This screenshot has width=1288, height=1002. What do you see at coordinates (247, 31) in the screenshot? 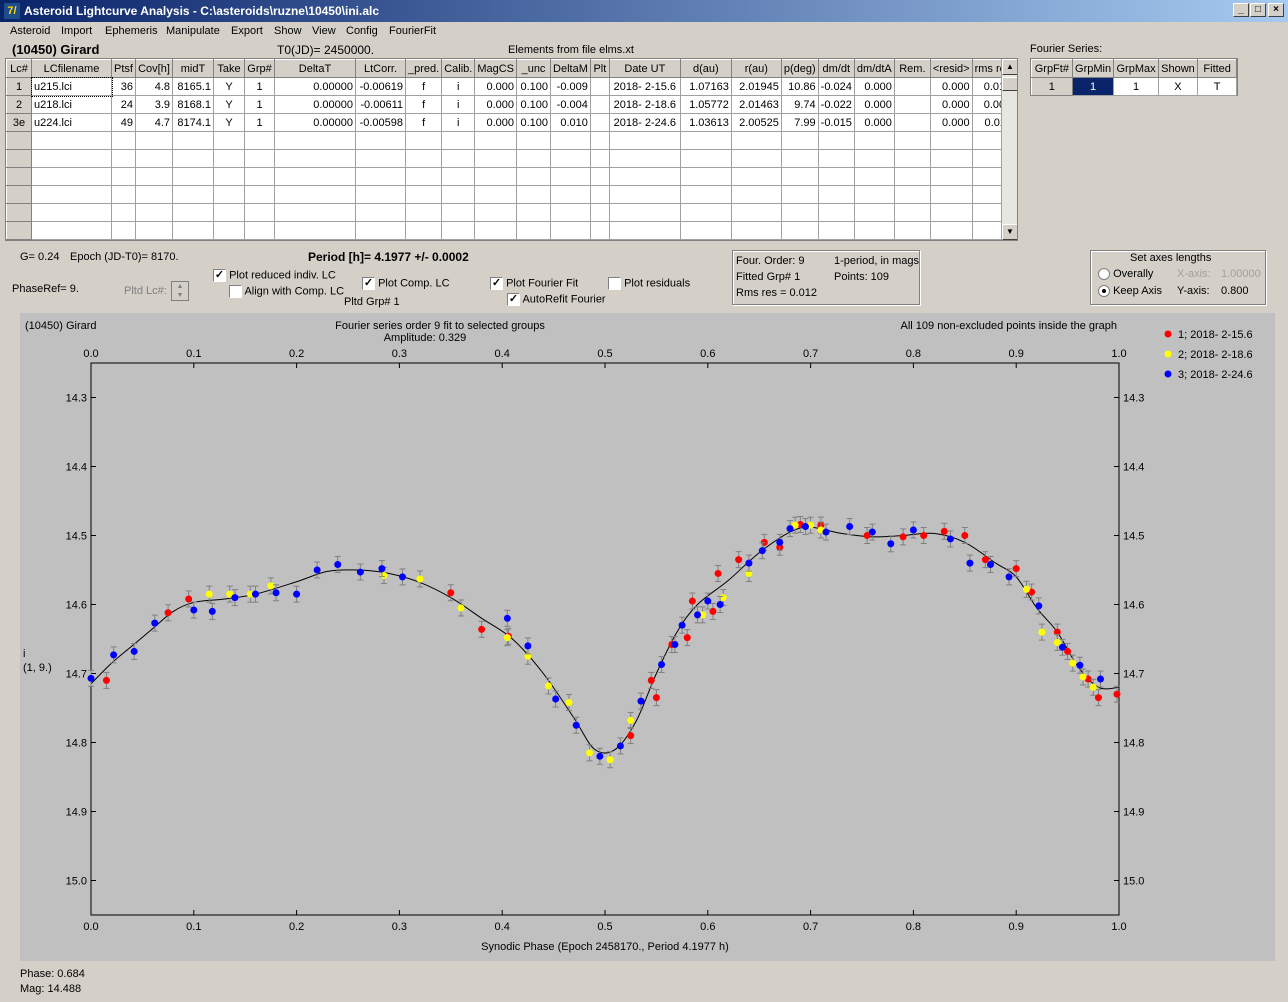
I see `menu-export: Export` at bounding box center [247, 31].